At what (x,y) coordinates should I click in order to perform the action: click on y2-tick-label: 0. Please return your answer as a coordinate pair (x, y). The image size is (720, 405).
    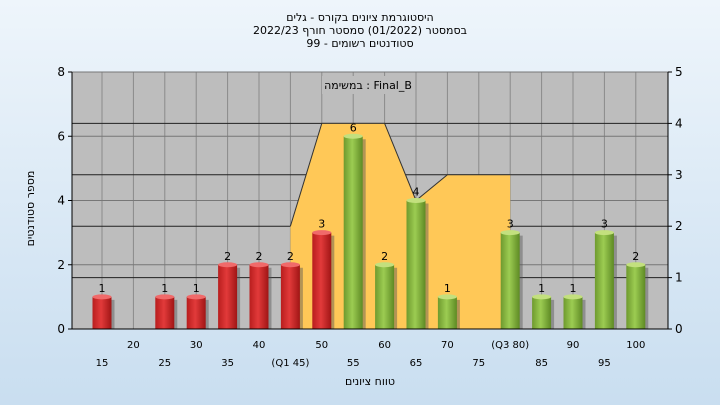
    Looking at the image, I should click on (679, 329).